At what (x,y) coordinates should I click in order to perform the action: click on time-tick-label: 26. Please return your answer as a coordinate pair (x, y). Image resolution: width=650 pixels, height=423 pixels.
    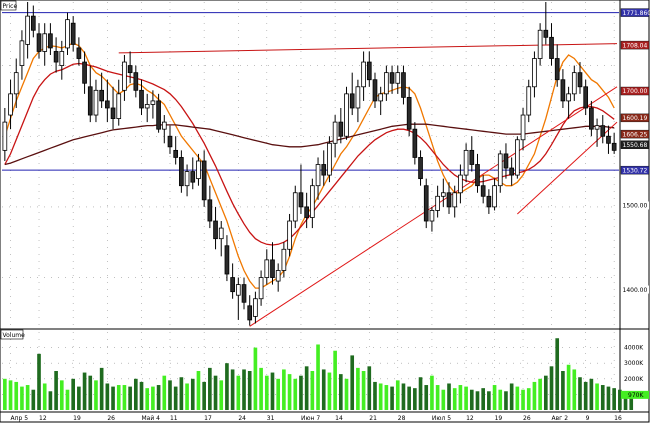
    Looking at the image, I should click on (527, 418).